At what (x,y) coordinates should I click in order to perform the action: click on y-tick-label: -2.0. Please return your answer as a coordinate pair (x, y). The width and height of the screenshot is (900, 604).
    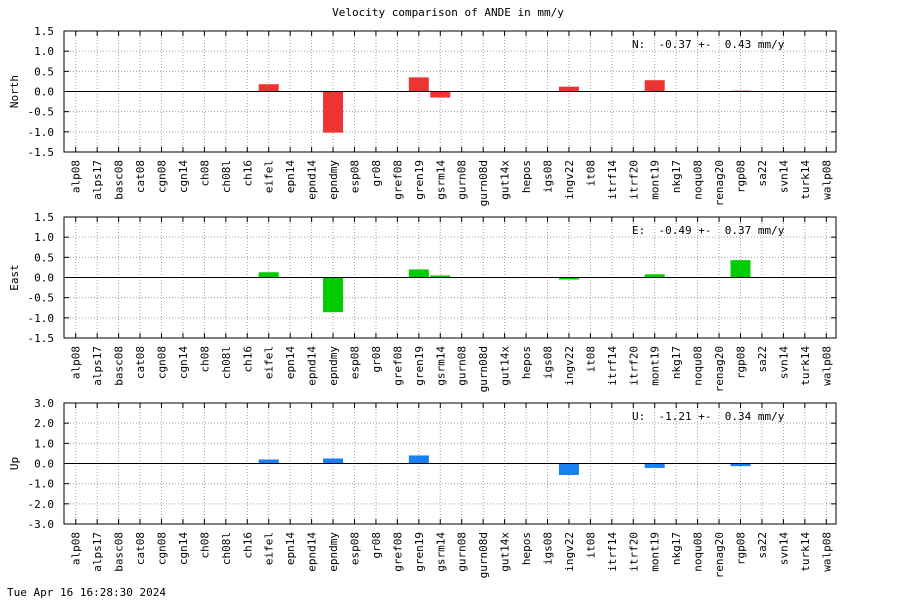
    Looking at the image, I should click on (41, 504).